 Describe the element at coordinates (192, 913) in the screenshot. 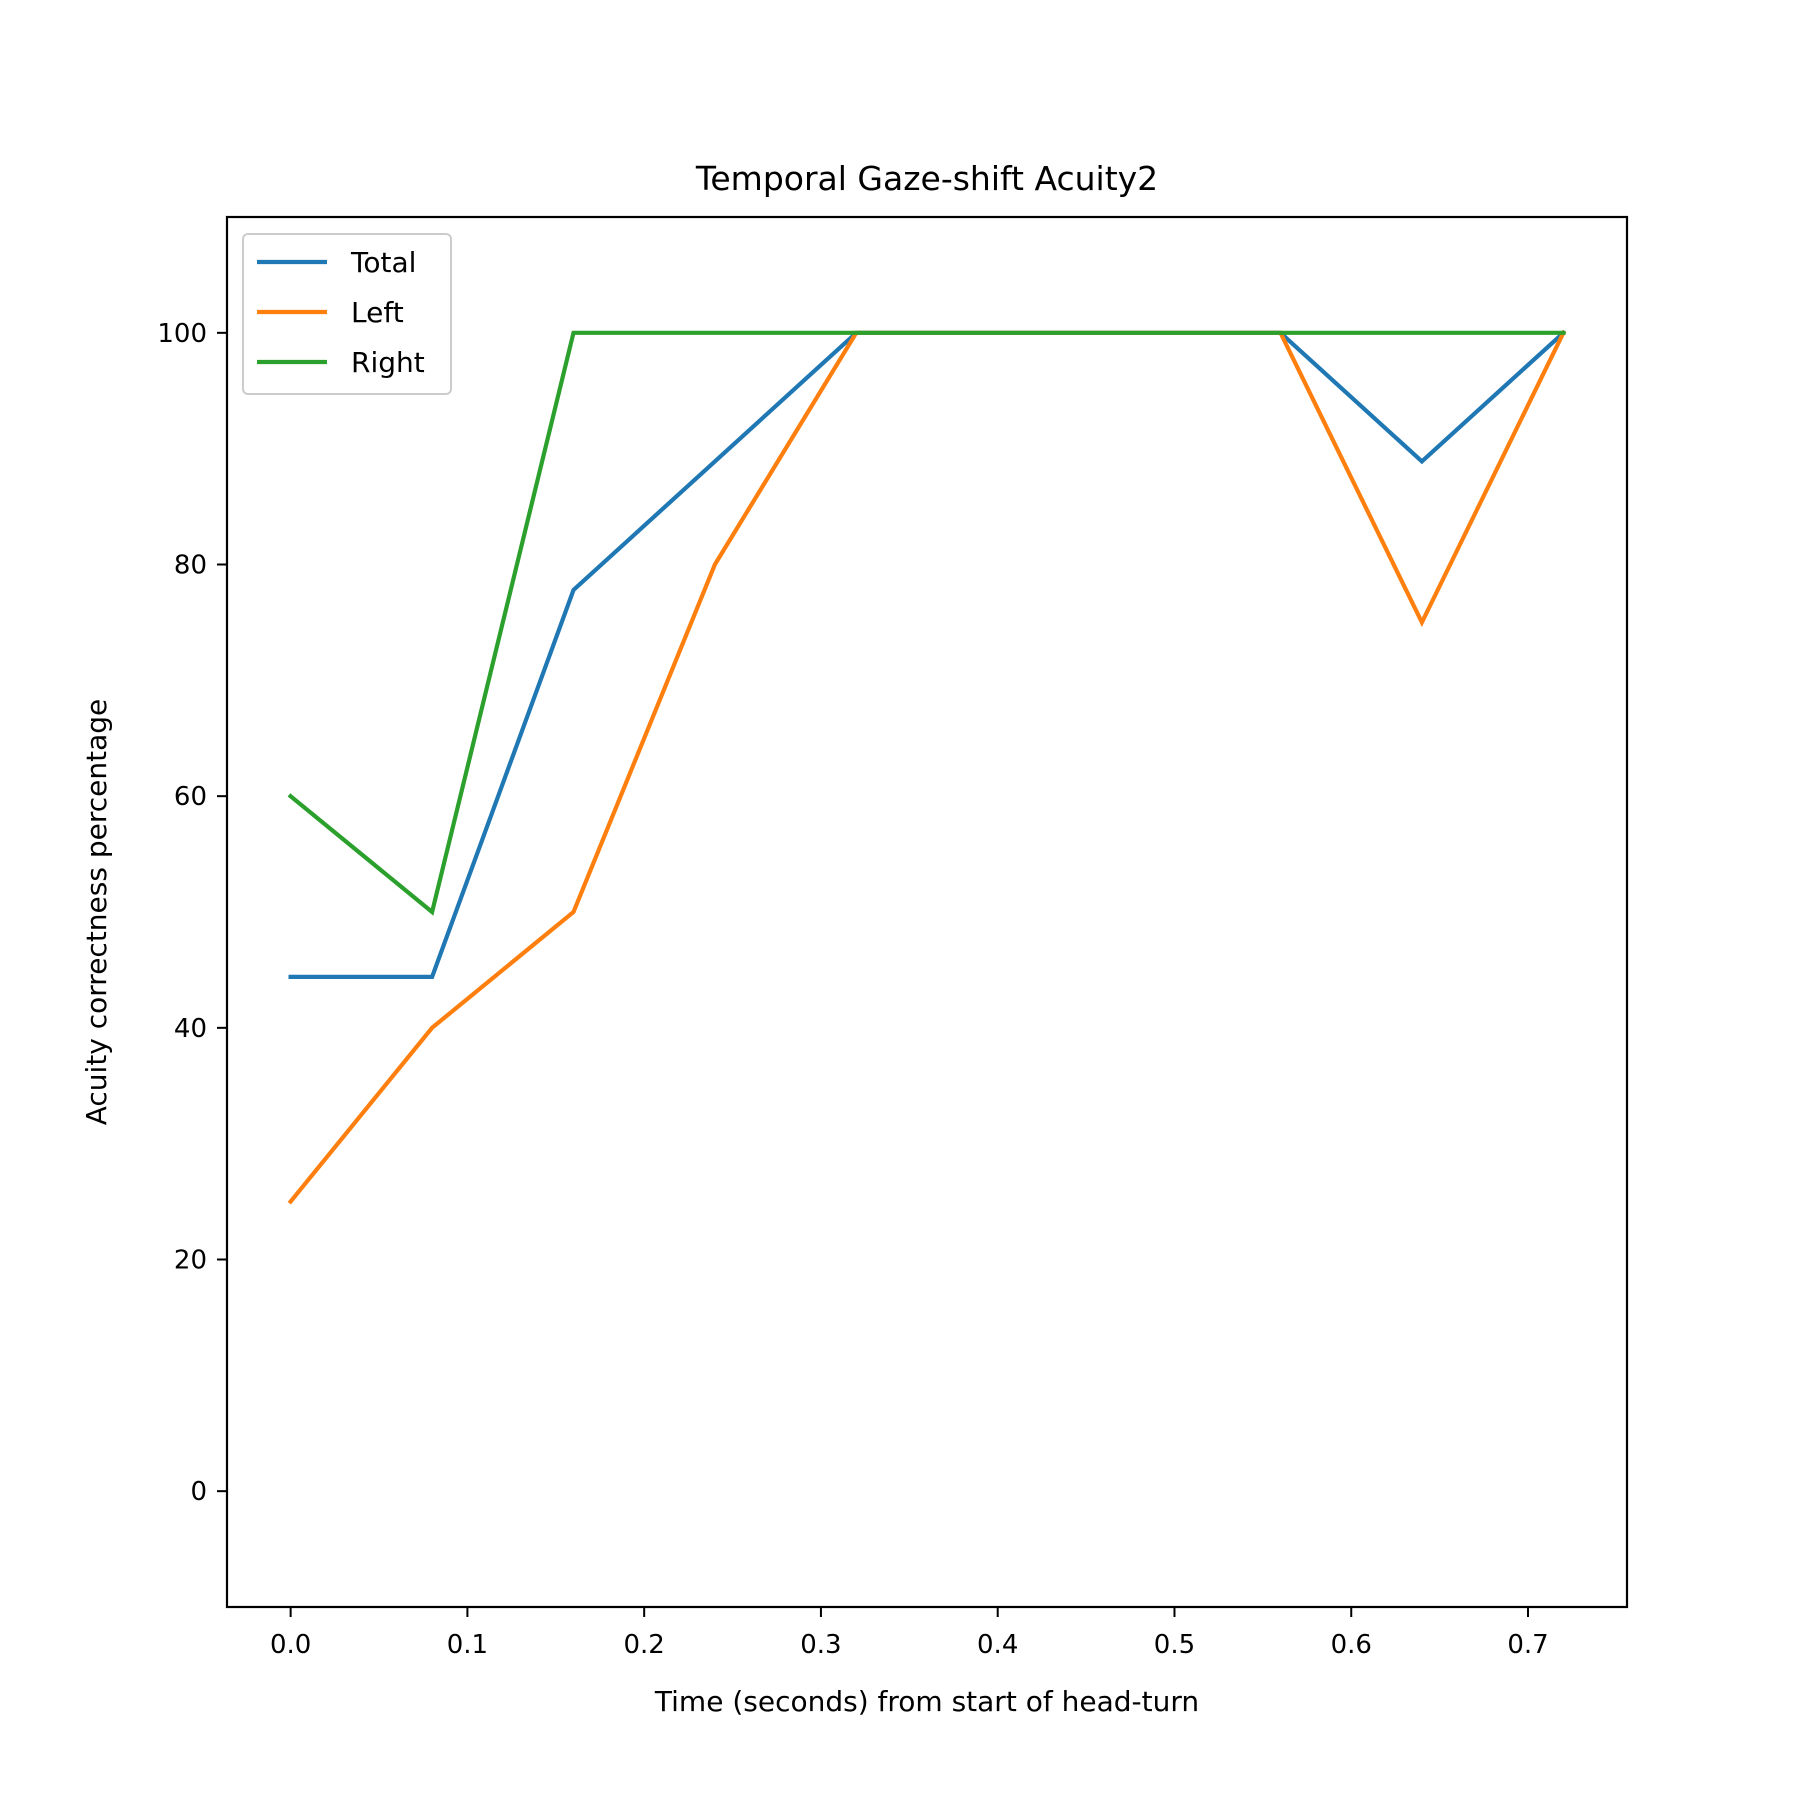

I see `y-axis: 0 20 40 60 80 100` at that location.